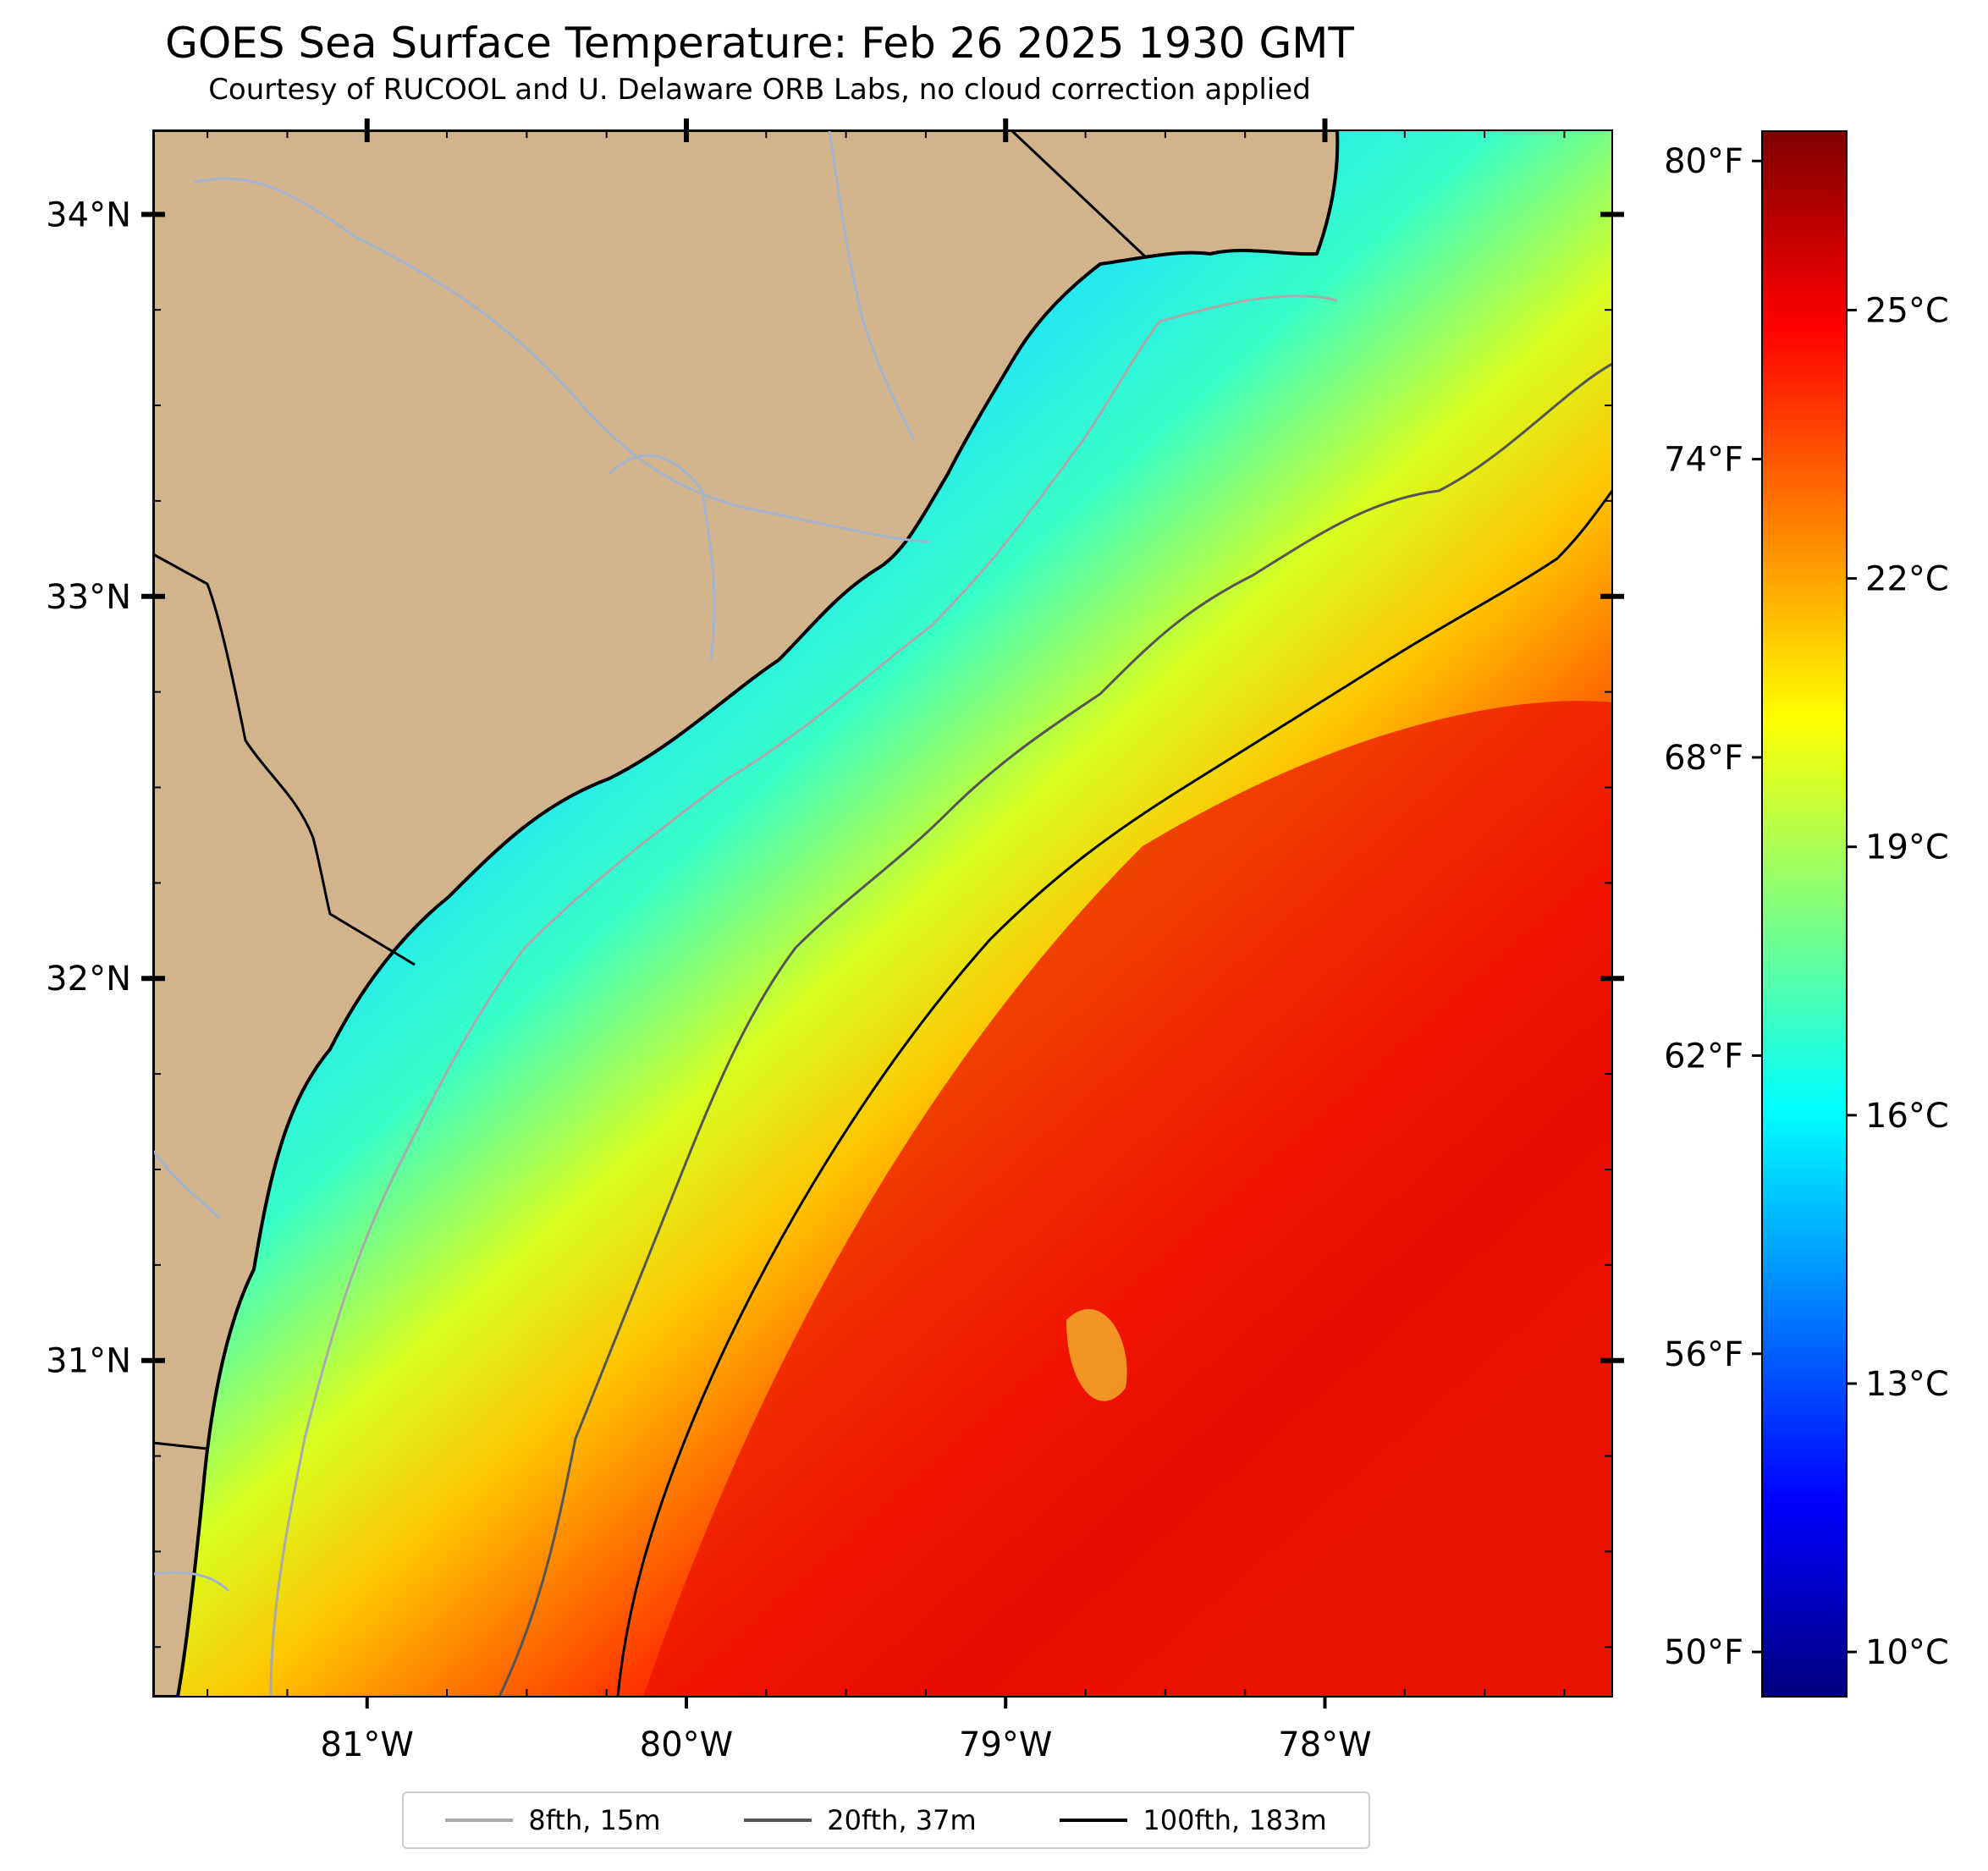  I want to click on isobath-legend: 8fth, 15m 20fth, 37m 100fth, 183m, so click(886, 1820).